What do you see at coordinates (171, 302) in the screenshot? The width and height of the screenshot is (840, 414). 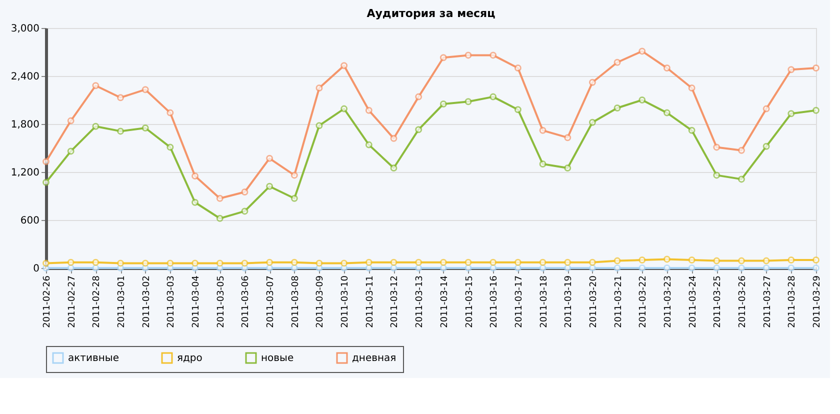 I see `x-tick-label: 2011-03-03` at bounding box center [171, 302].